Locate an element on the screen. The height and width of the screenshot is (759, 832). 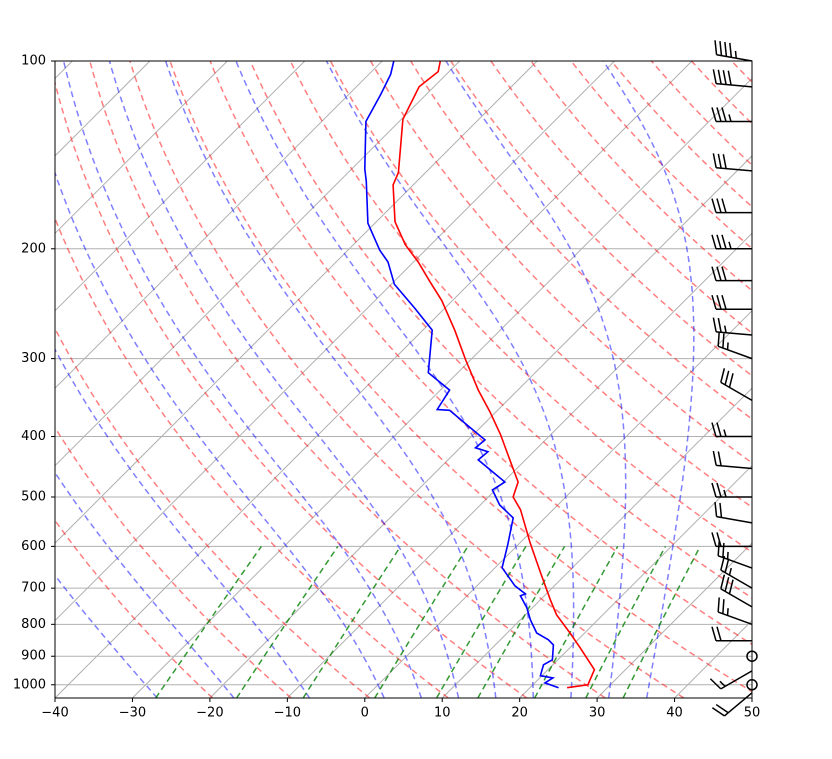
y-tick-label: 400 is located at coordinates (33, 436).